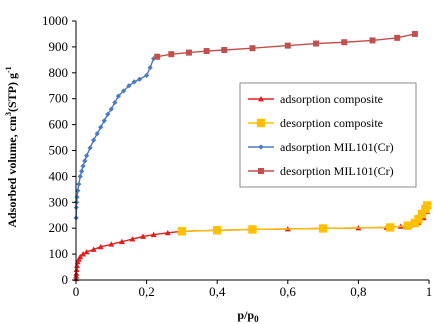 The height and width of the screenshot is (324, 434). What do you see at coordinates (76, 291) in the screenshot?
I see `x-tick-label: 0` at bounding box center [76, 291].